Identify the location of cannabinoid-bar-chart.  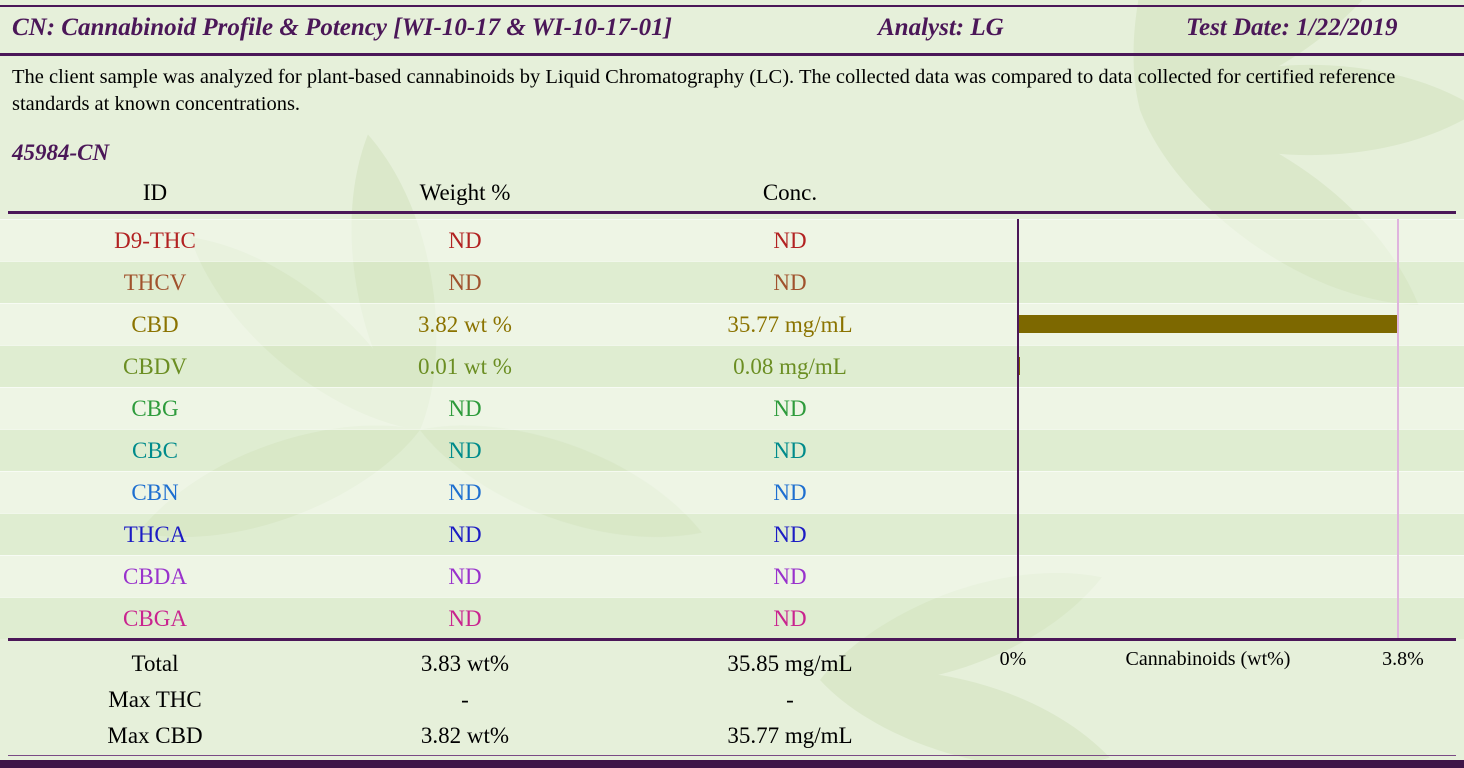
(1208, 429).